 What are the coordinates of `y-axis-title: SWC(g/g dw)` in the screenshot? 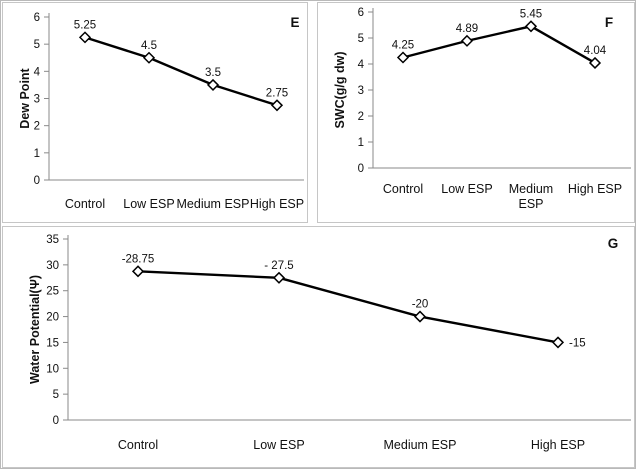 It's located at (340, 89).